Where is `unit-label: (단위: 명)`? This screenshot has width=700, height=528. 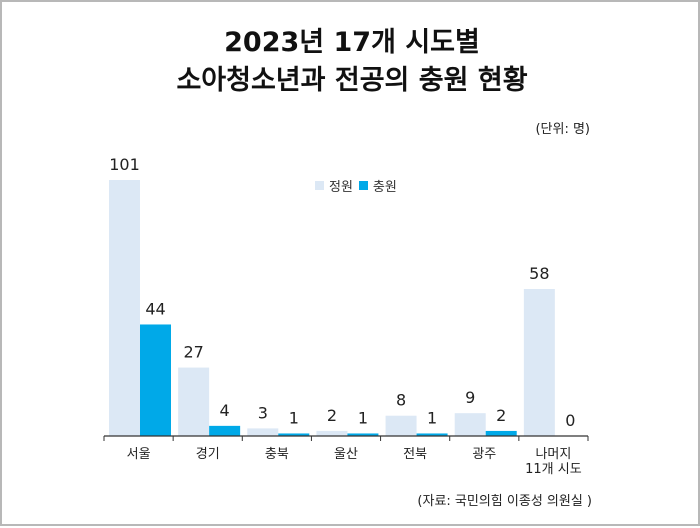 unit-label: (단위: 명) is located at coordinates (562, 129).